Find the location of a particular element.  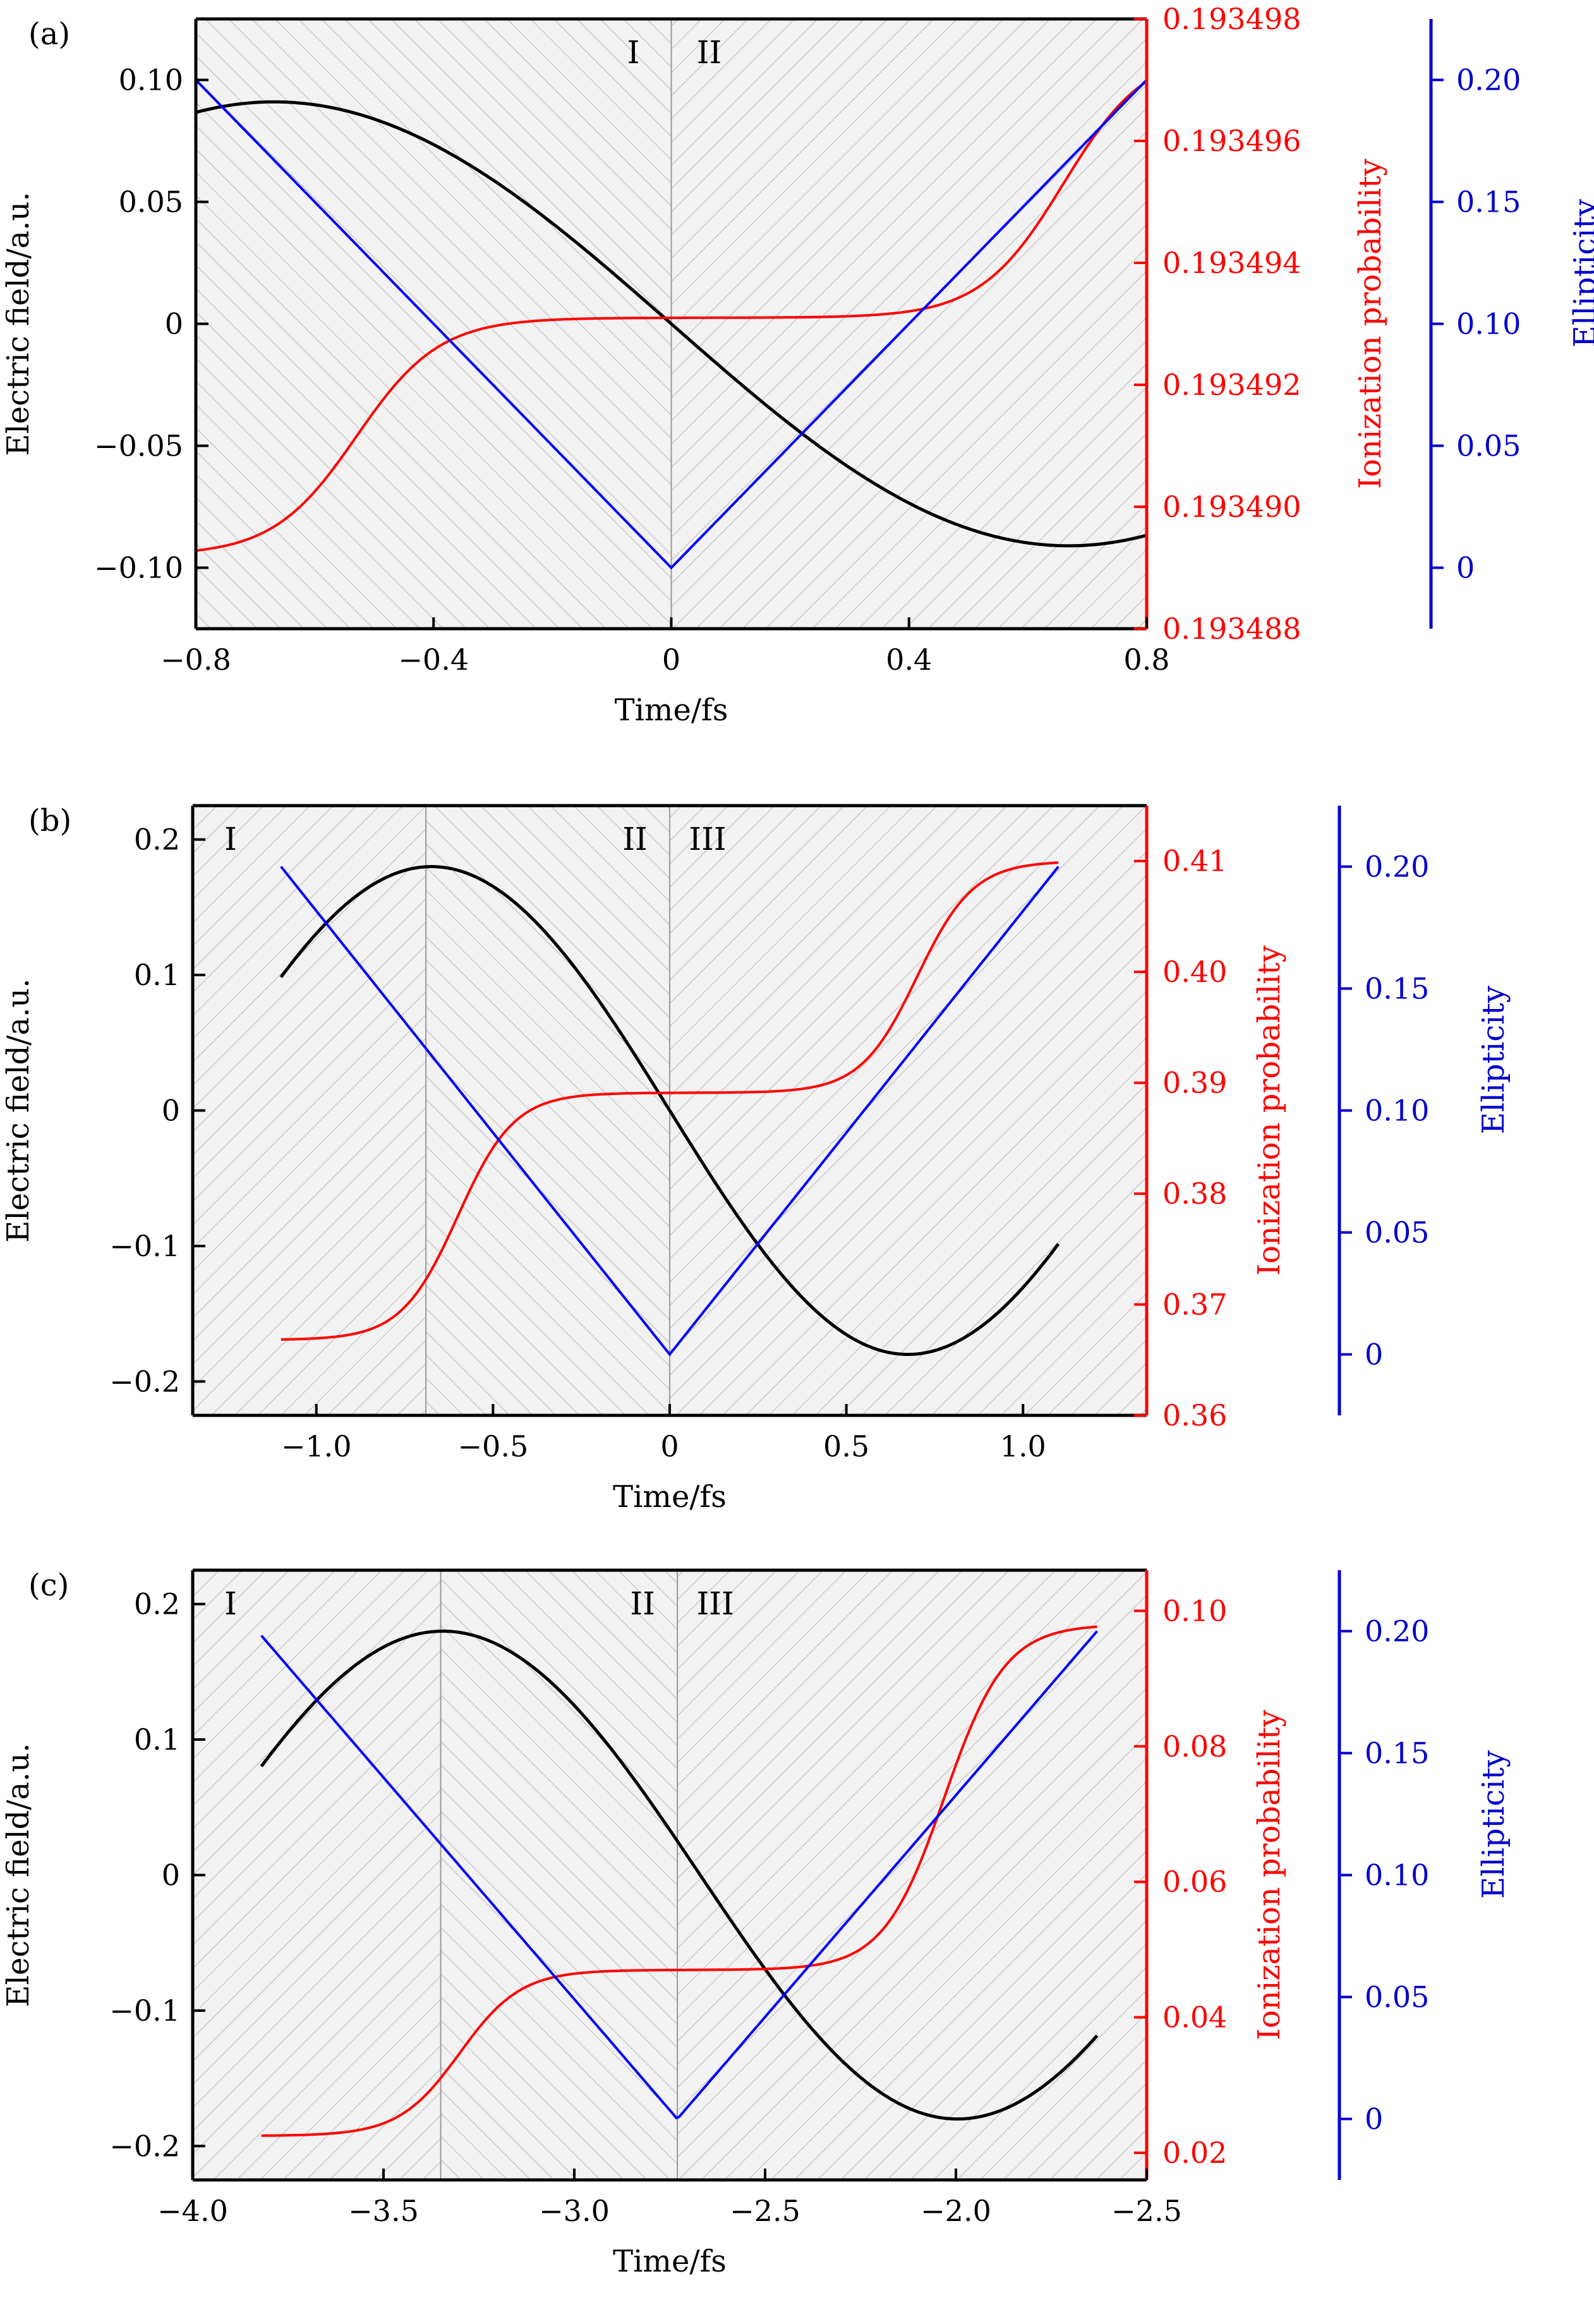

y2-tick-label: 0.38 is located at coordinates (1194, 1194).